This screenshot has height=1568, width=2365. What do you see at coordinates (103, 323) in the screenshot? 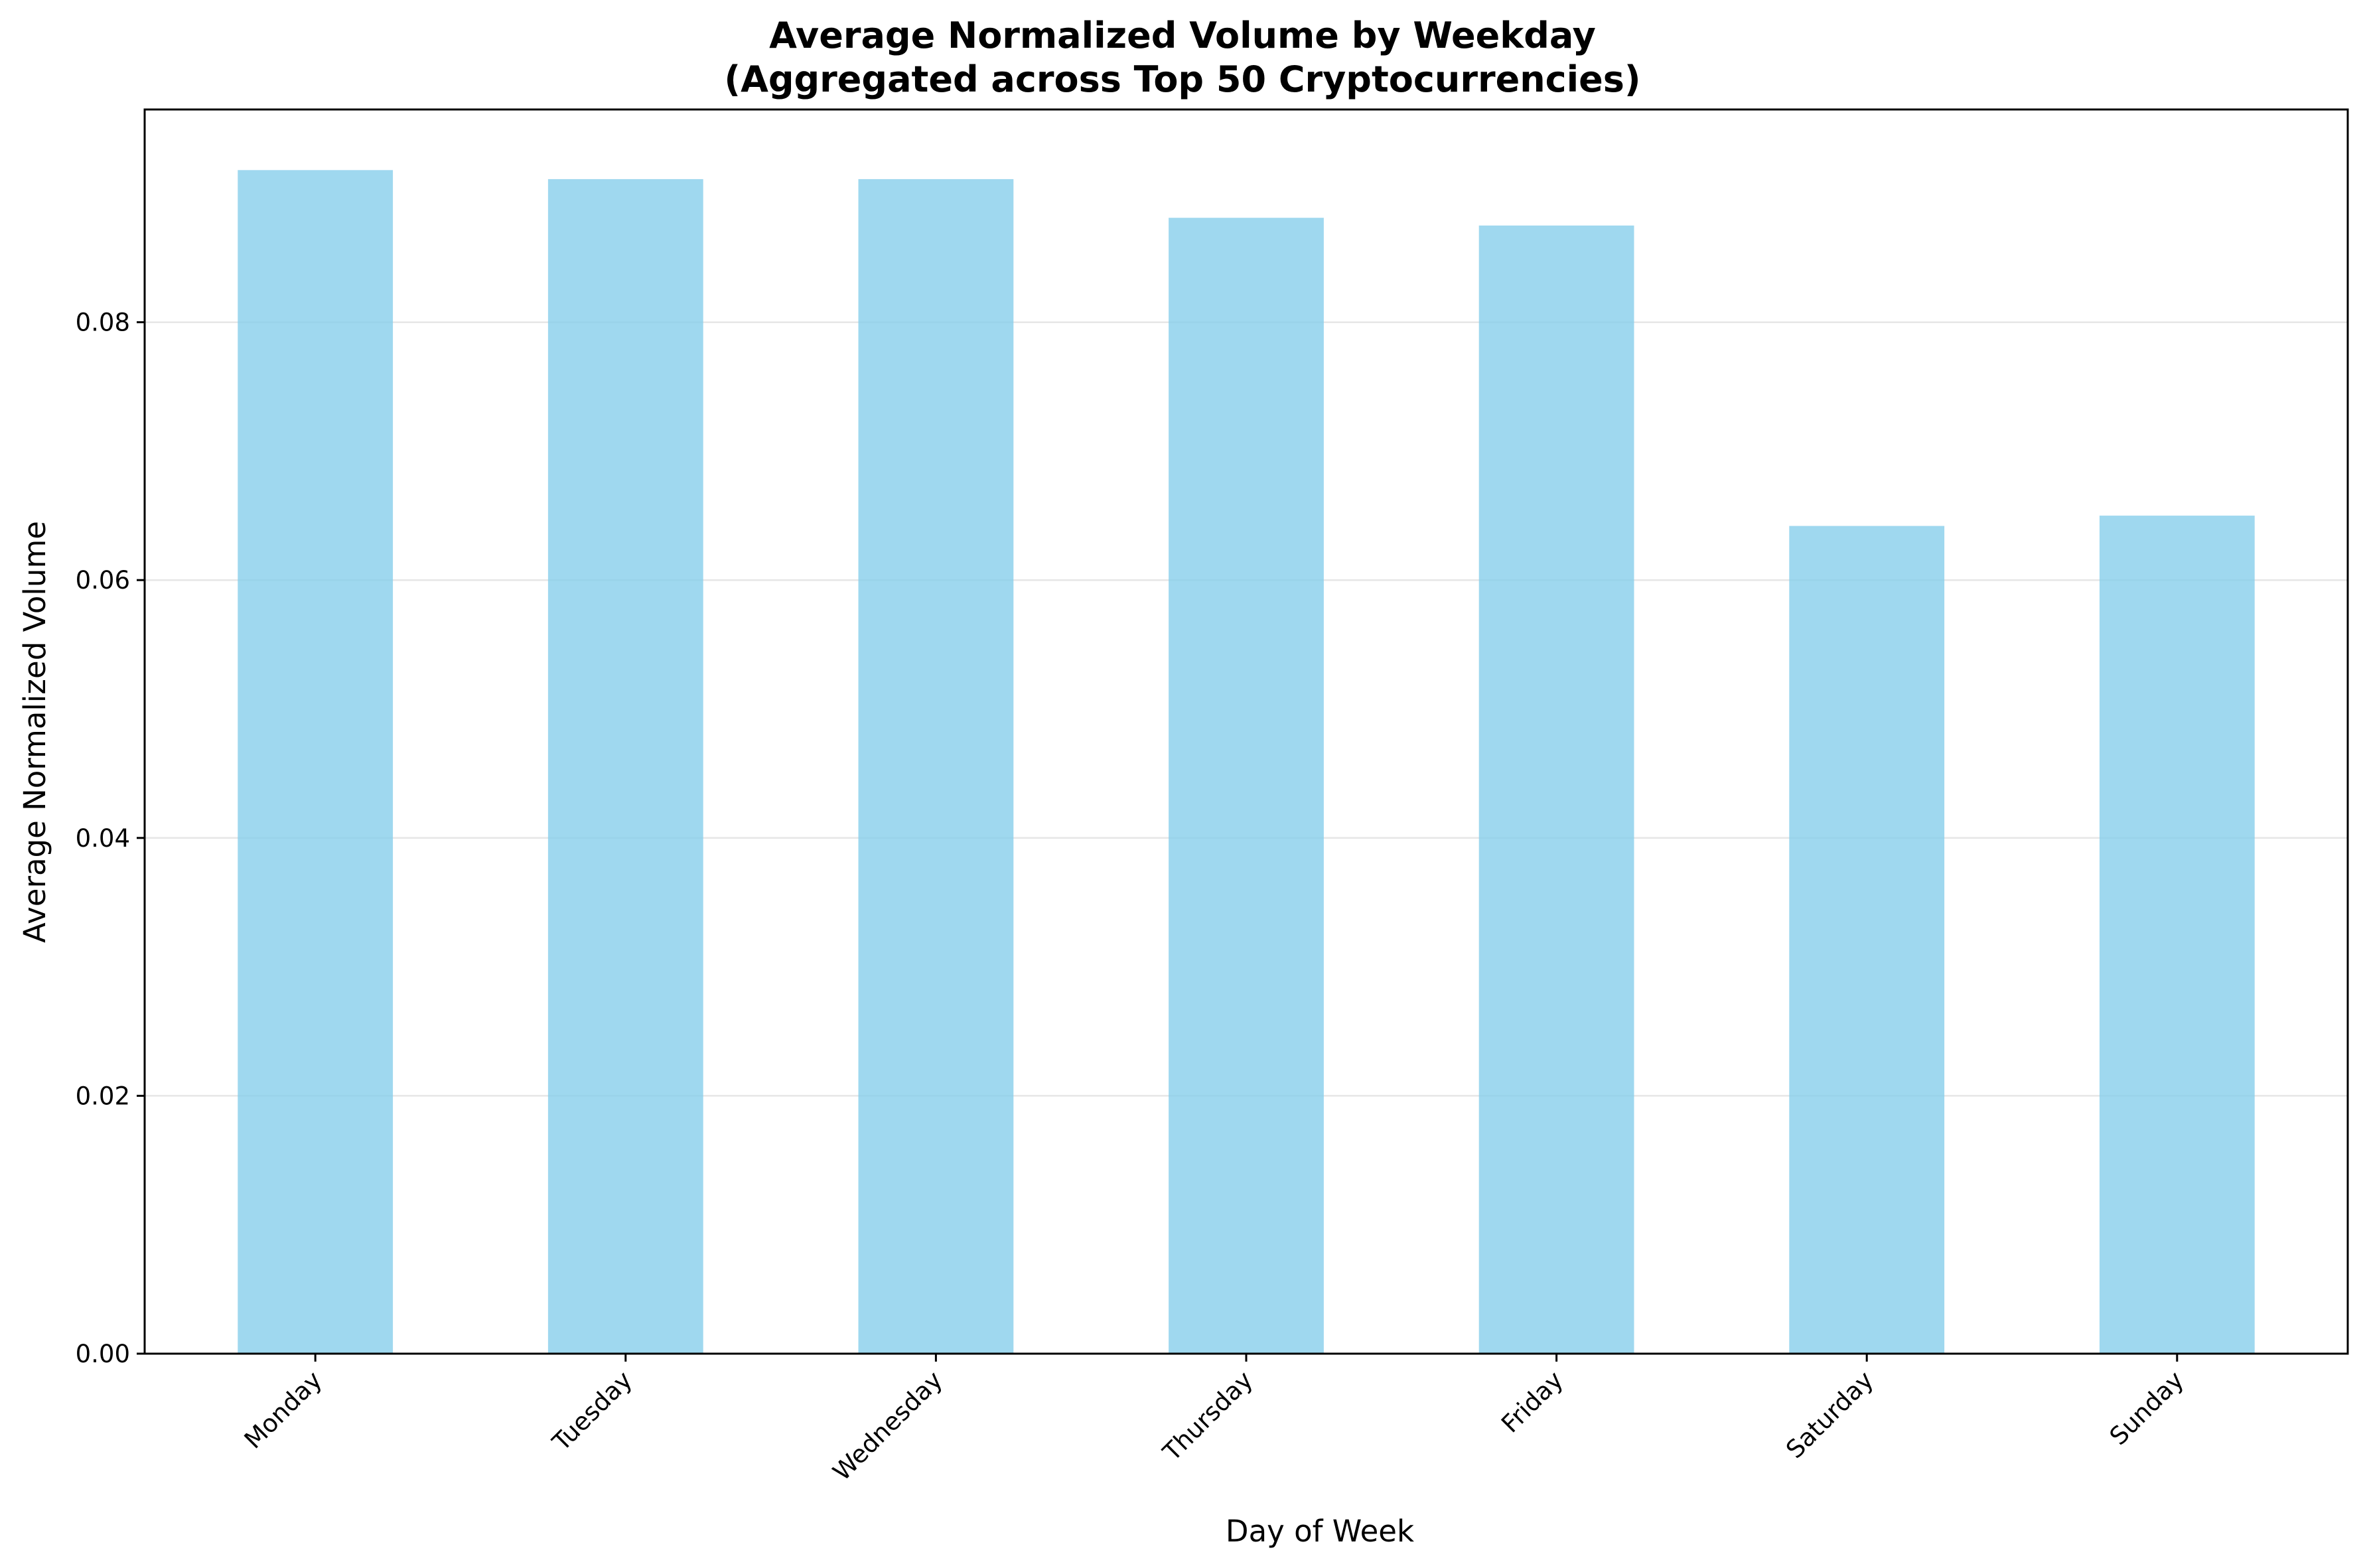
I see `y-tick-label: 0.08` at bounding box center [103, 323].